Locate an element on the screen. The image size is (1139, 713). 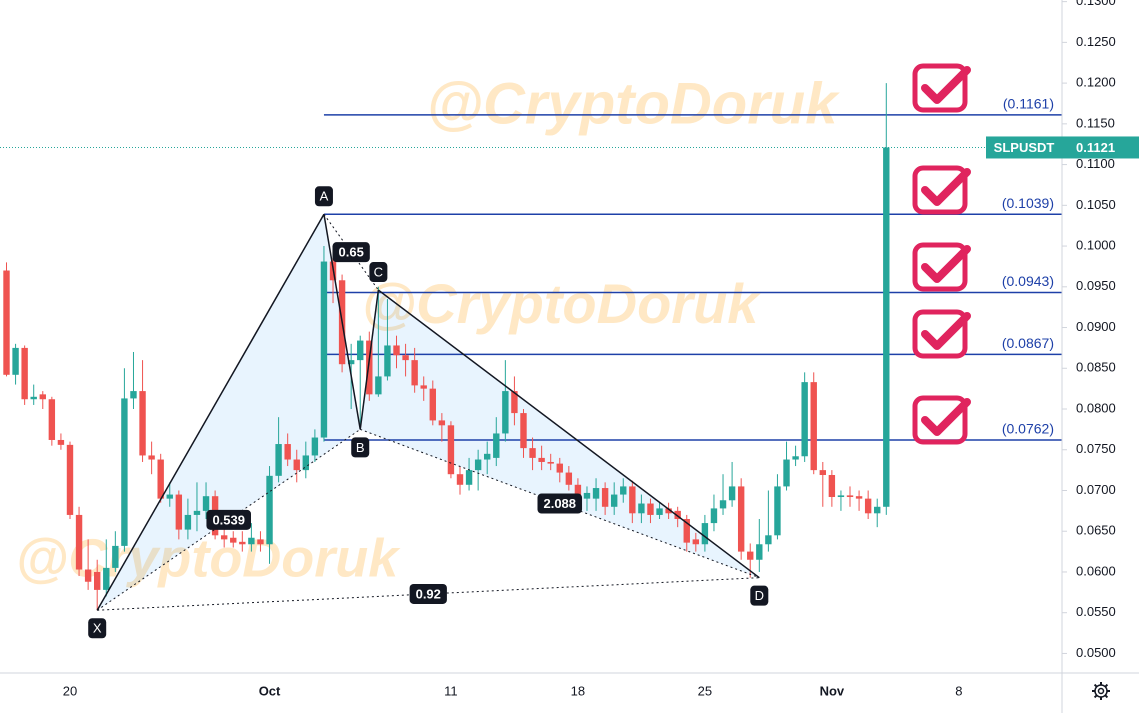
y-tick-label: 0.0750 is located at coordinates (1096, 448).